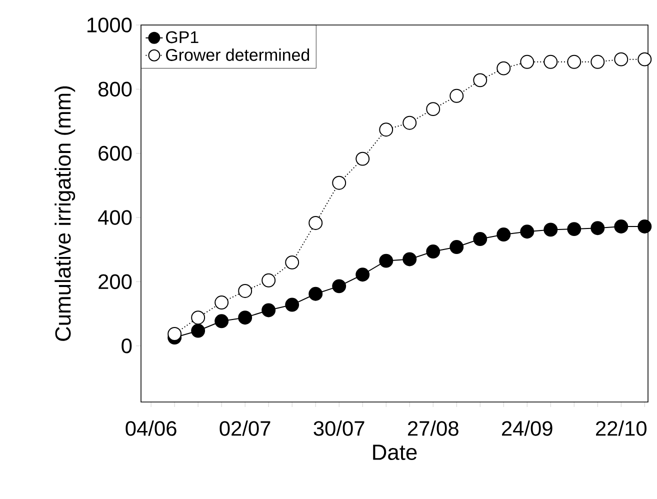 Image resolution: width=657 pixels, height=499 pixels. Describe the element at coordinates (395, 452) in the screenshot. I see `x-axis-title: Date` at that location.